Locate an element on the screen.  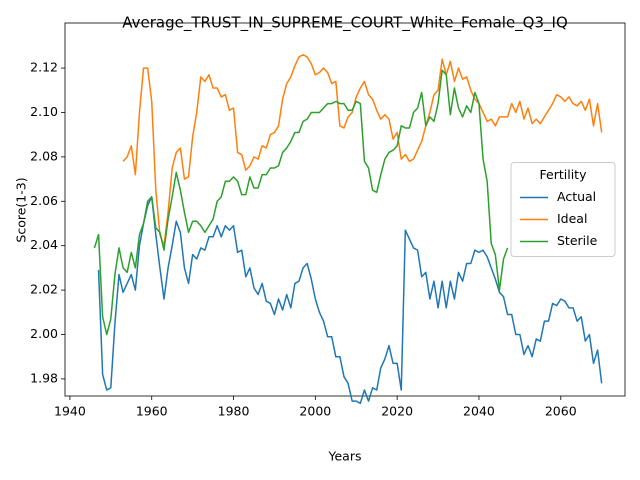
y-tick-label: 2.08 is located at coordinates (44, 155).